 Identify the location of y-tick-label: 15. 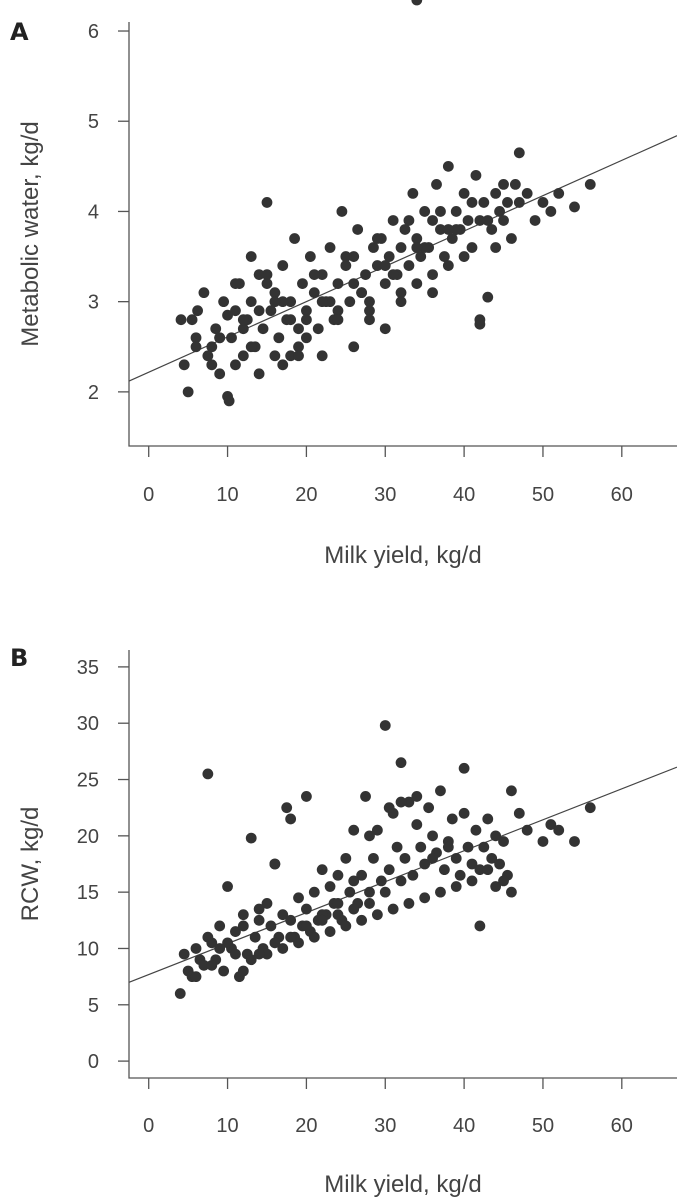
(88, 893).